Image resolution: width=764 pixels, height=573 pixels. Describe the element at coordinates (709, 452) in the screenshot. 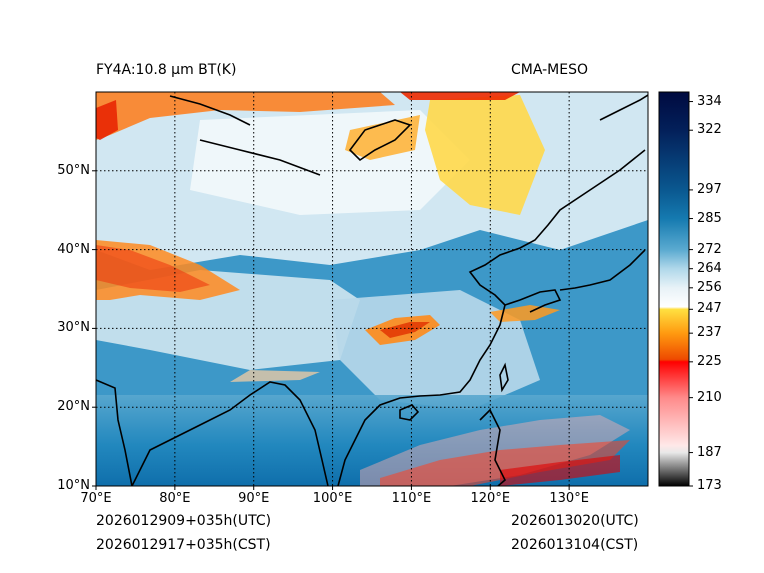

I see `colorbar-tick-label: 187` at that location.